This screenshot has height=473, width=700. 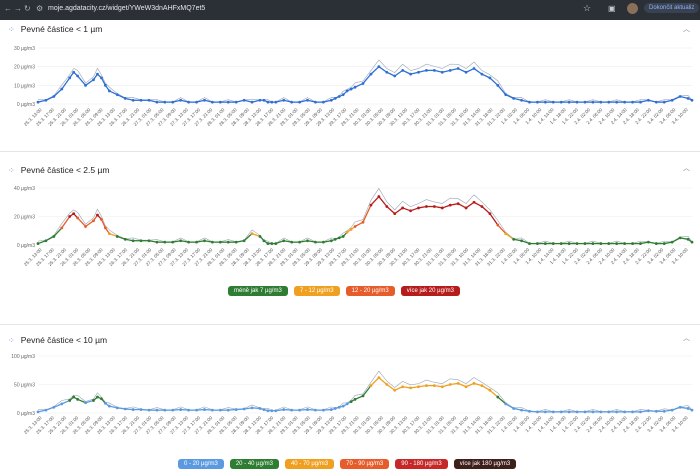 What do you see at coordinates (587, 8) in the screenshot?
I see `bookmark-star-icon: ☆` at bounding box center [587, 8].